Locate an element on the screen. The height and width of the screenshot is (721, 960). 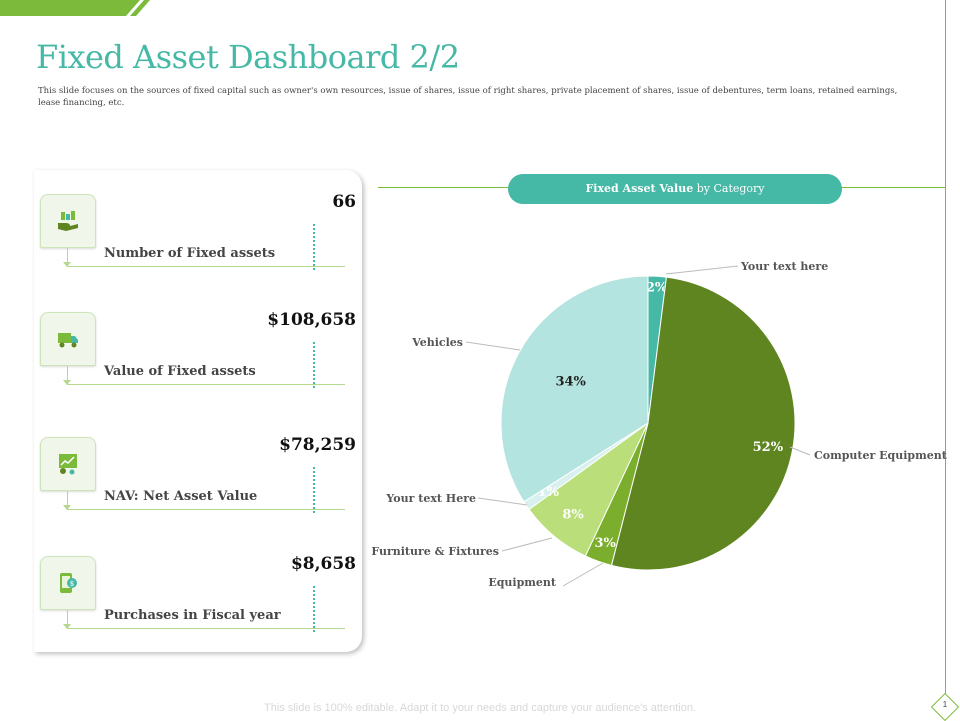
page-number: 1 is located at coordinates (945, 704).